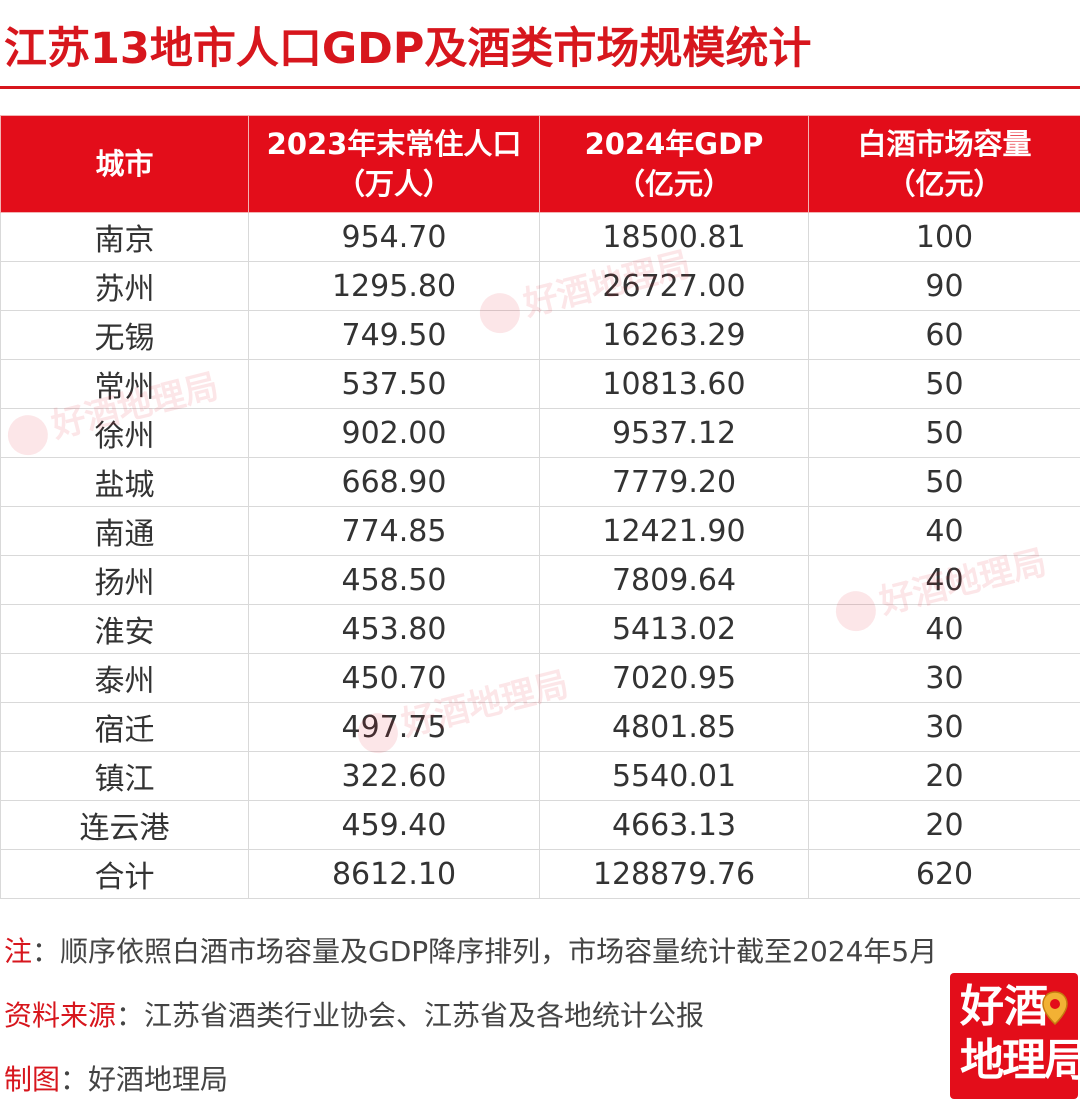 Image resolution: width=1080 pixels, height=1114 pixels. What do you see at coordinates (394, 776) in the screenshot?
I see `cell-population: 322.60` at bounding box center [394, 776].